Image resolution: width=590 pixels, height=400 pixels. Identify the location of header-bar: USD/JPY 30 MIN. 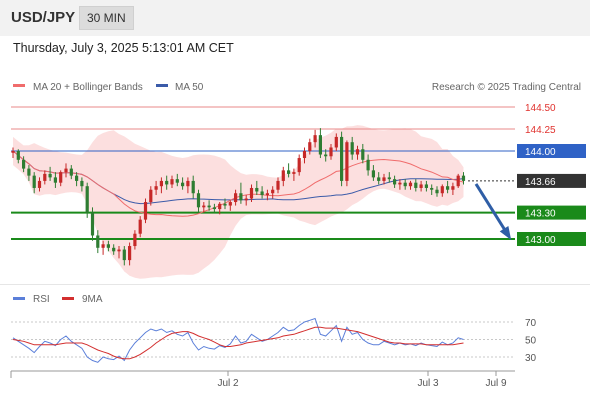
(295, 18).